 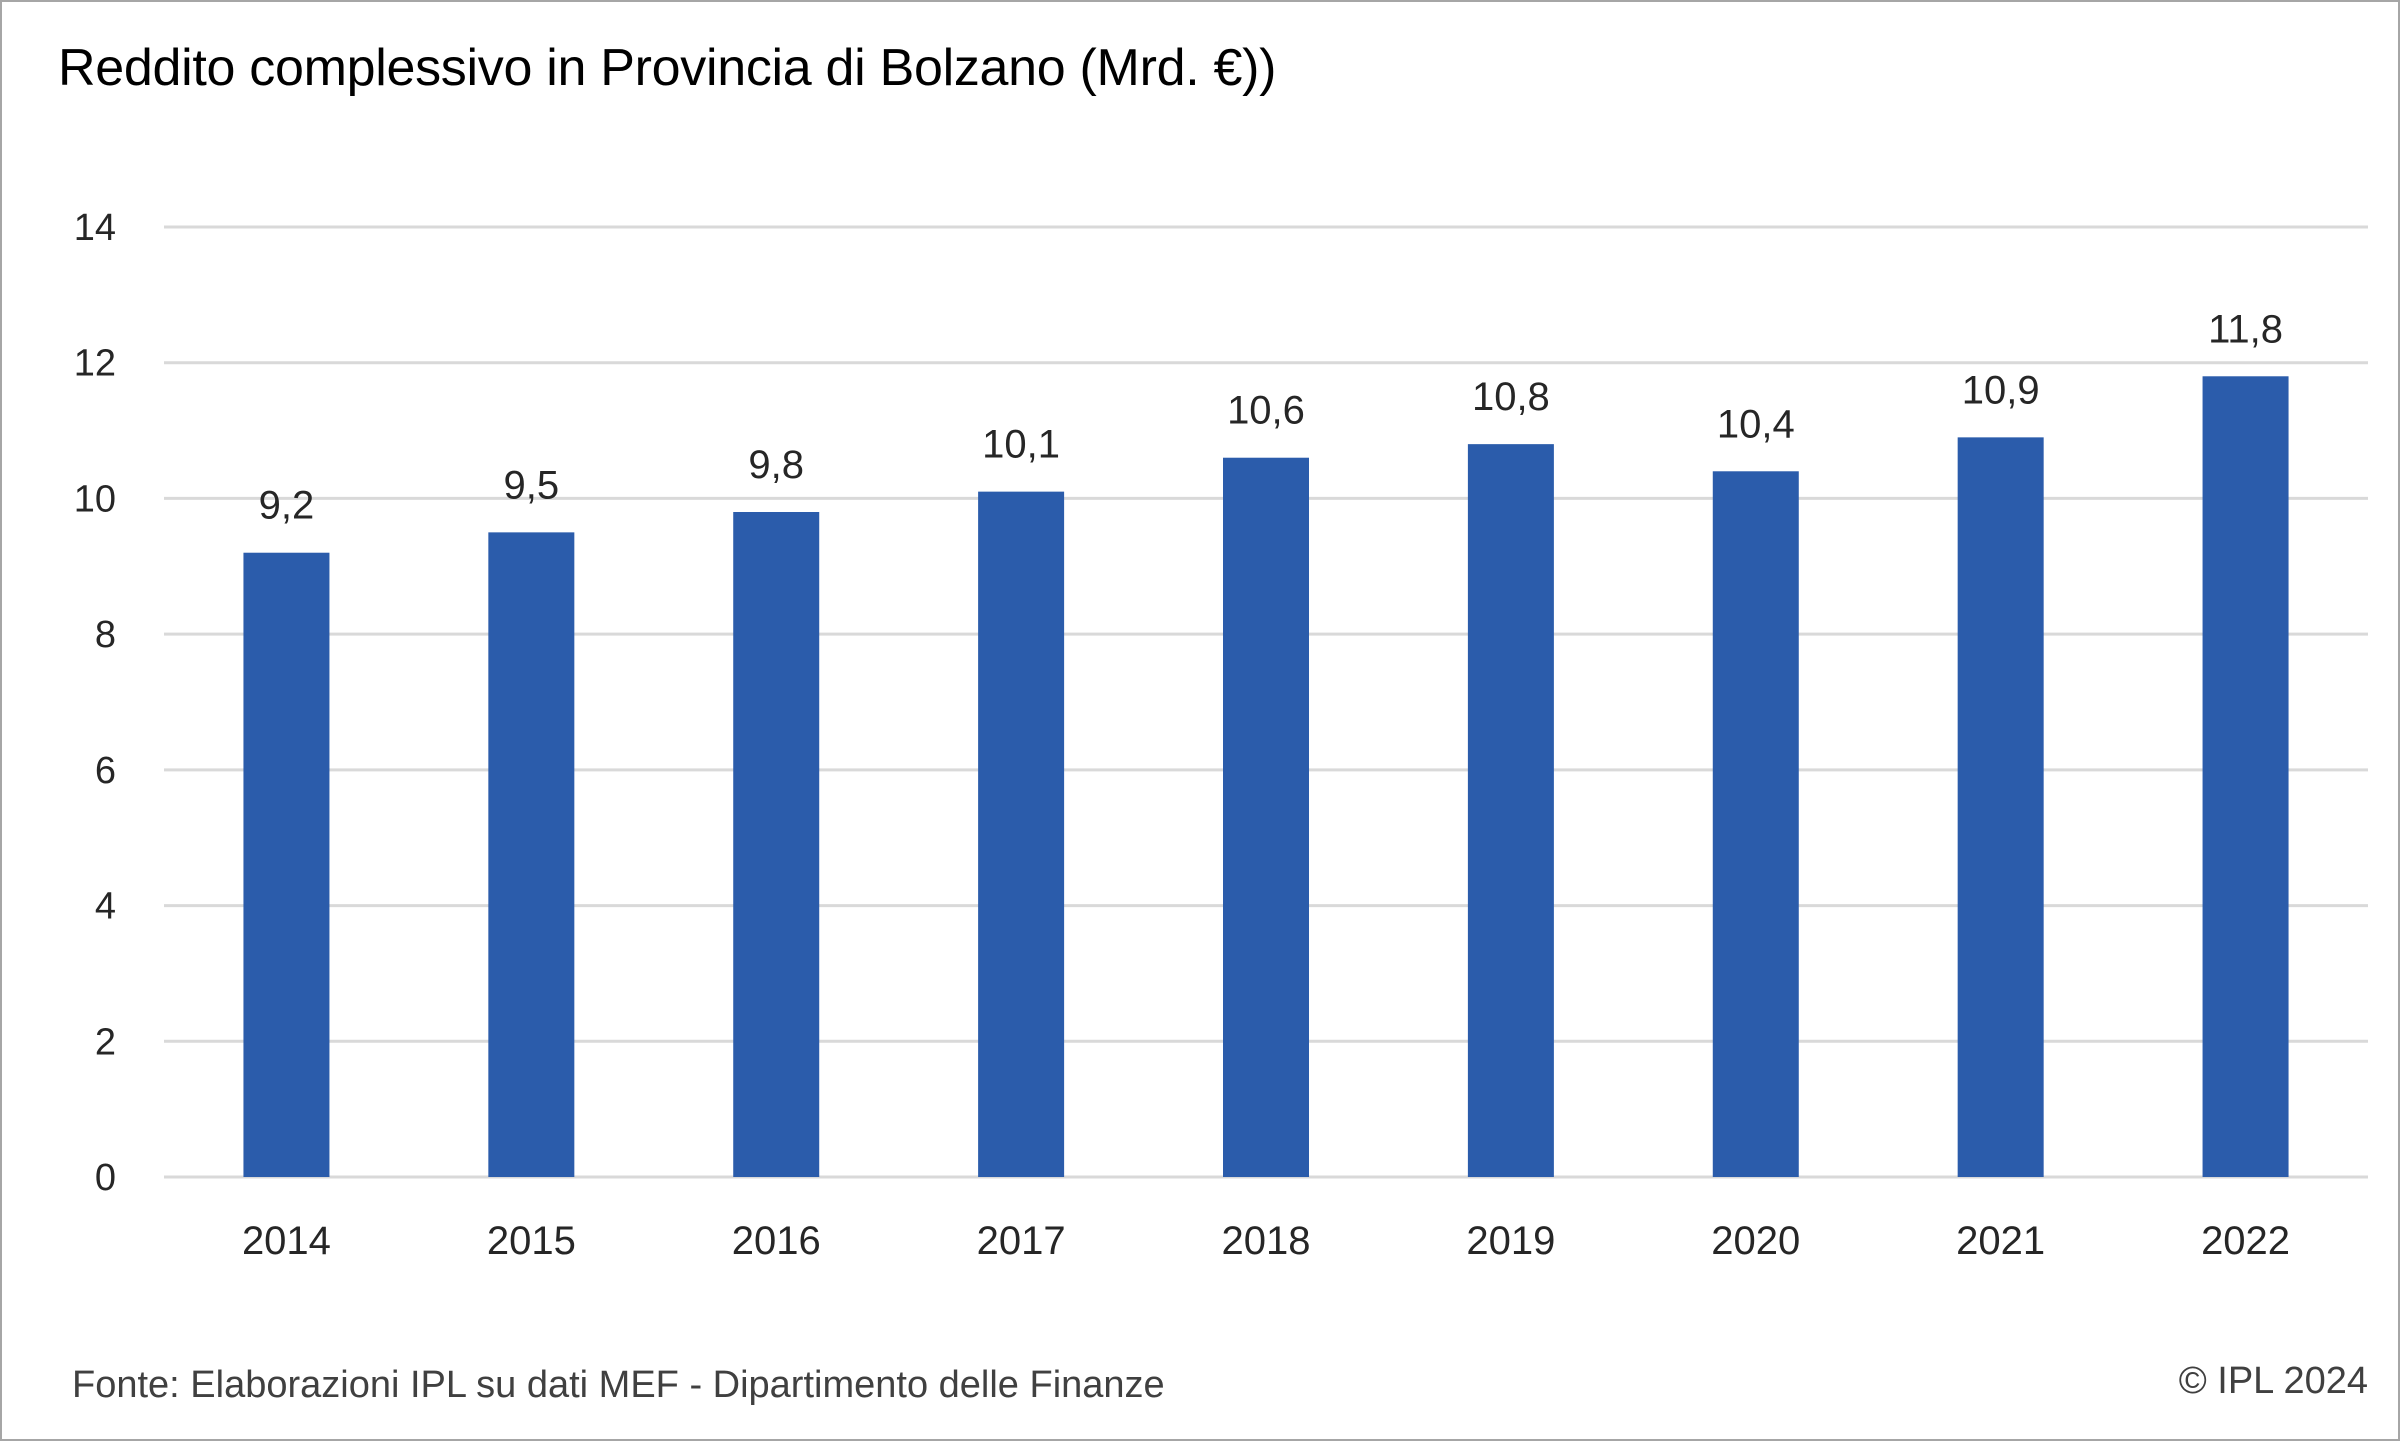 What do you see at coordinates (1021, 1241) in the screenshot?
I see `x-tick-label-2017: 2017` at bounding box center [1021, 1241].